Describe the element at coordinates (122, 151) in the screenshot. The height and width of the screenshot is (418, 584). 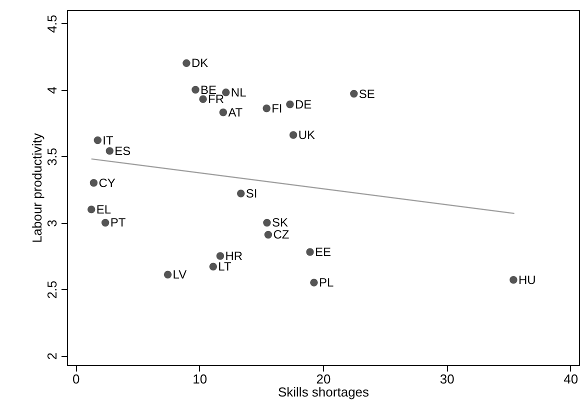
I see `data-label: ES` at that location.